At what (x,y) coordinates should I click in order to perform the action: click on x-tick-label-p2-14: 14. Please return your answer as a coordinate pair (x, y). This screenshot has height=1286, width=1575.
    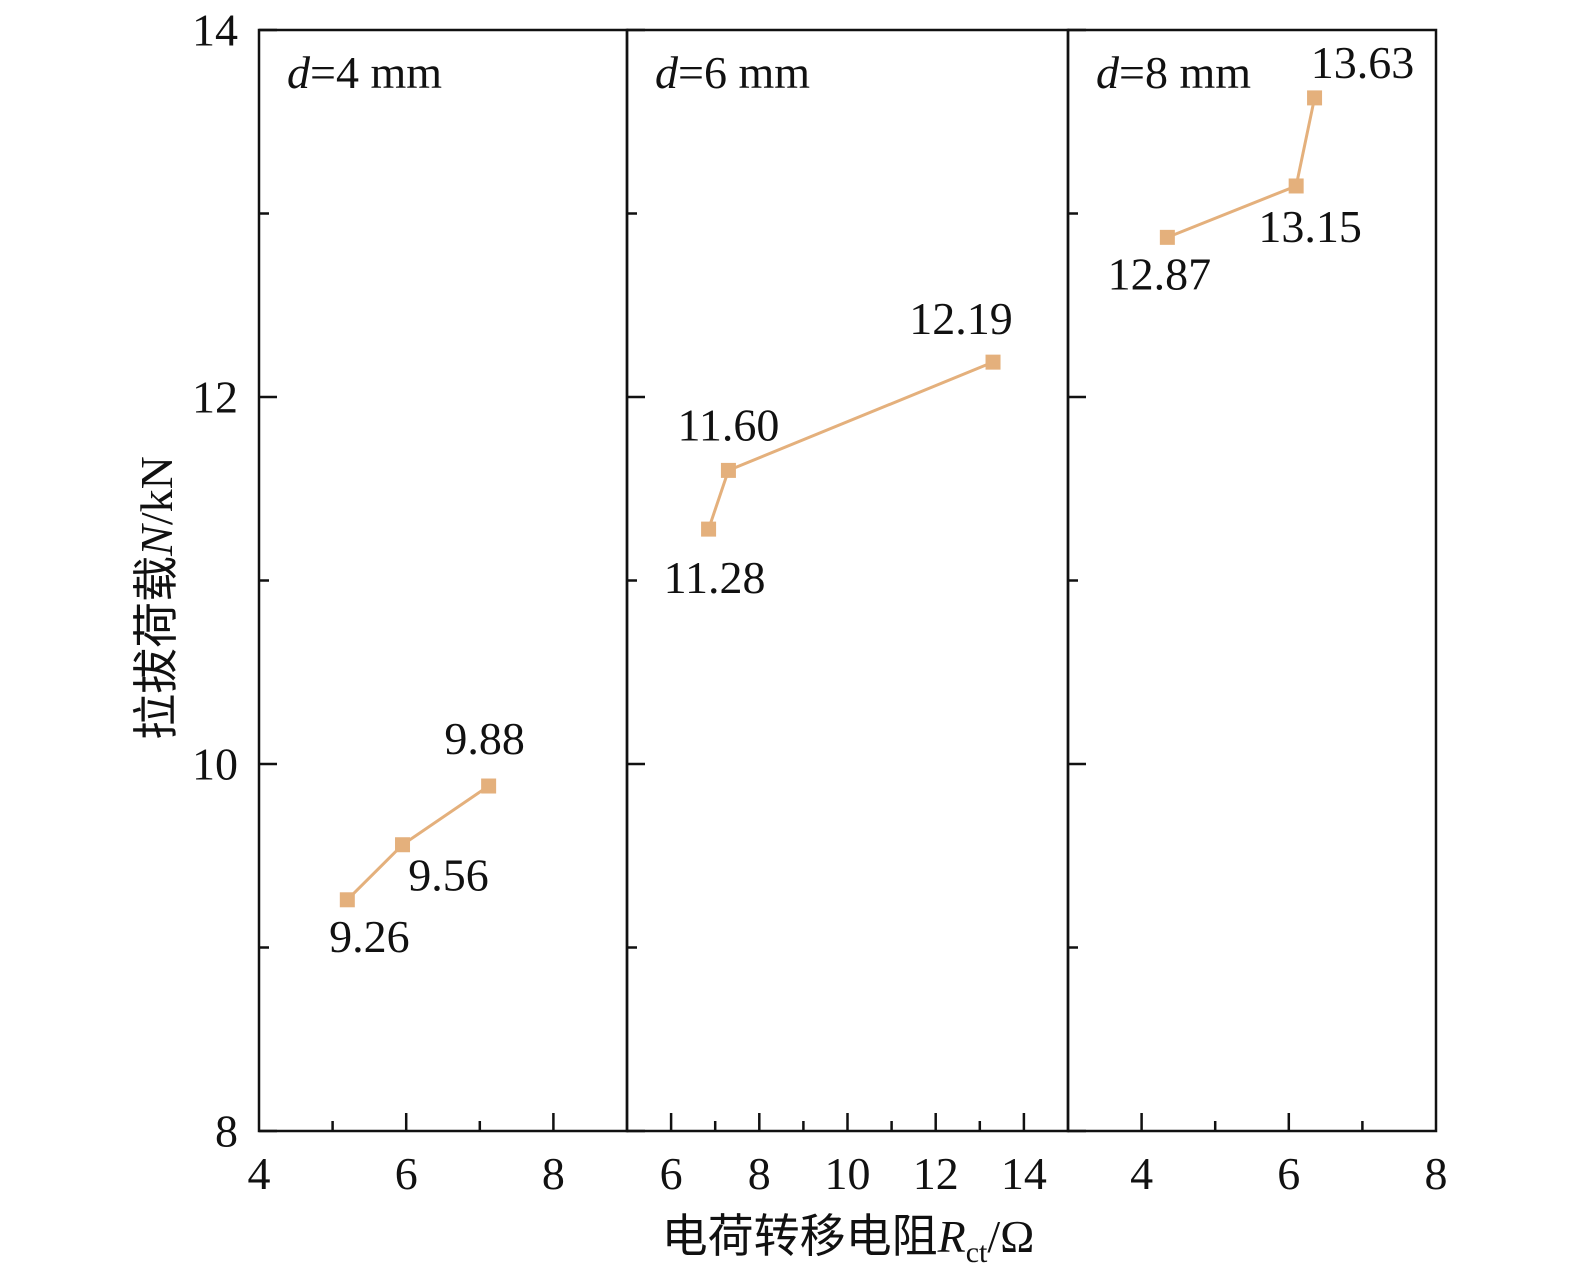
    Looking at the image, I should click on (1024, 1173).